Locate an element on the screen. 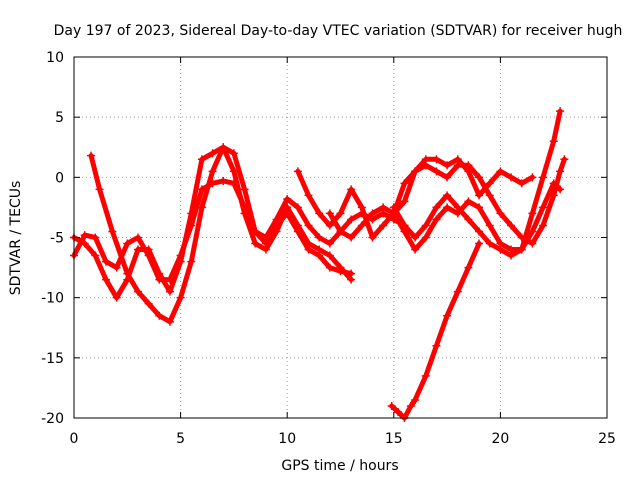  x-tick-label: 10 is located at coordinates (287, 439).